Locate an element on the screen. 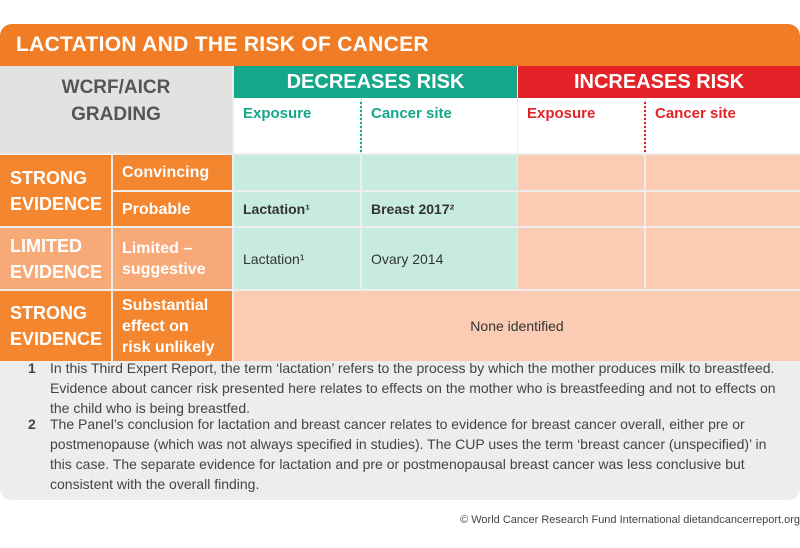 The image size is (800, 548). probable-inc-site-cell is located at coordinates (723, 209).